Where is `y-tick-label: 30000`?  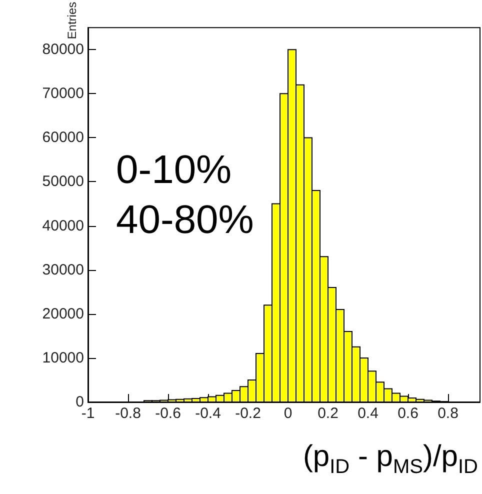
y-tick-label: 30000 is located at coordinates (63, 269).